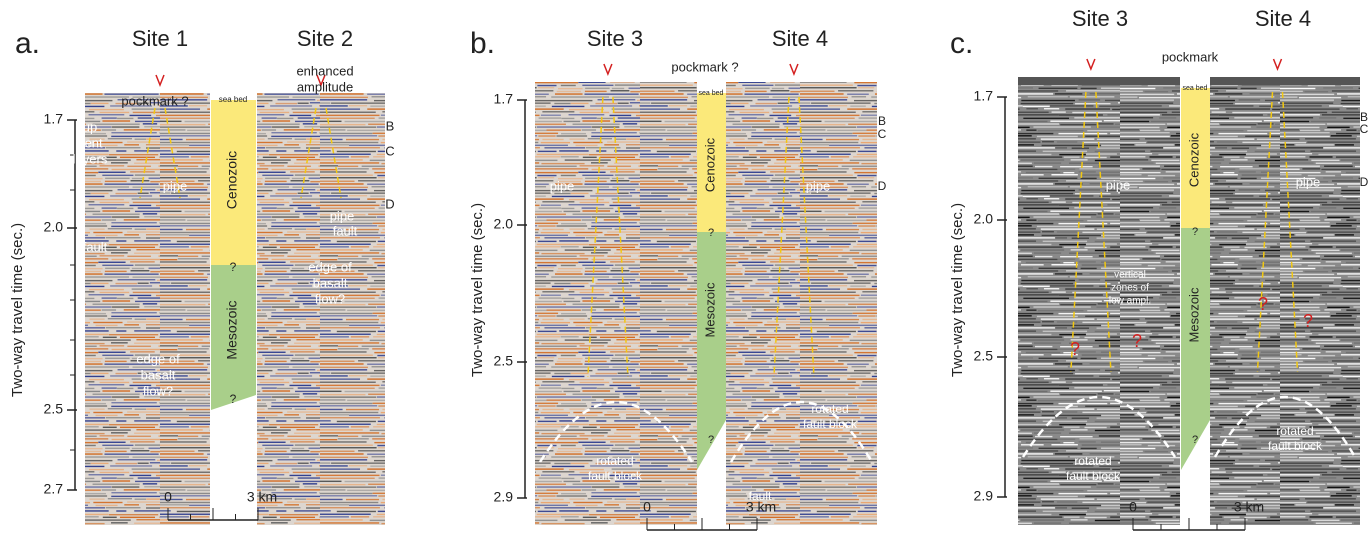  What do you see at coordinates (90, 126) in the screenshot?
I see `annotation: up` at bounding box center [90, 126].